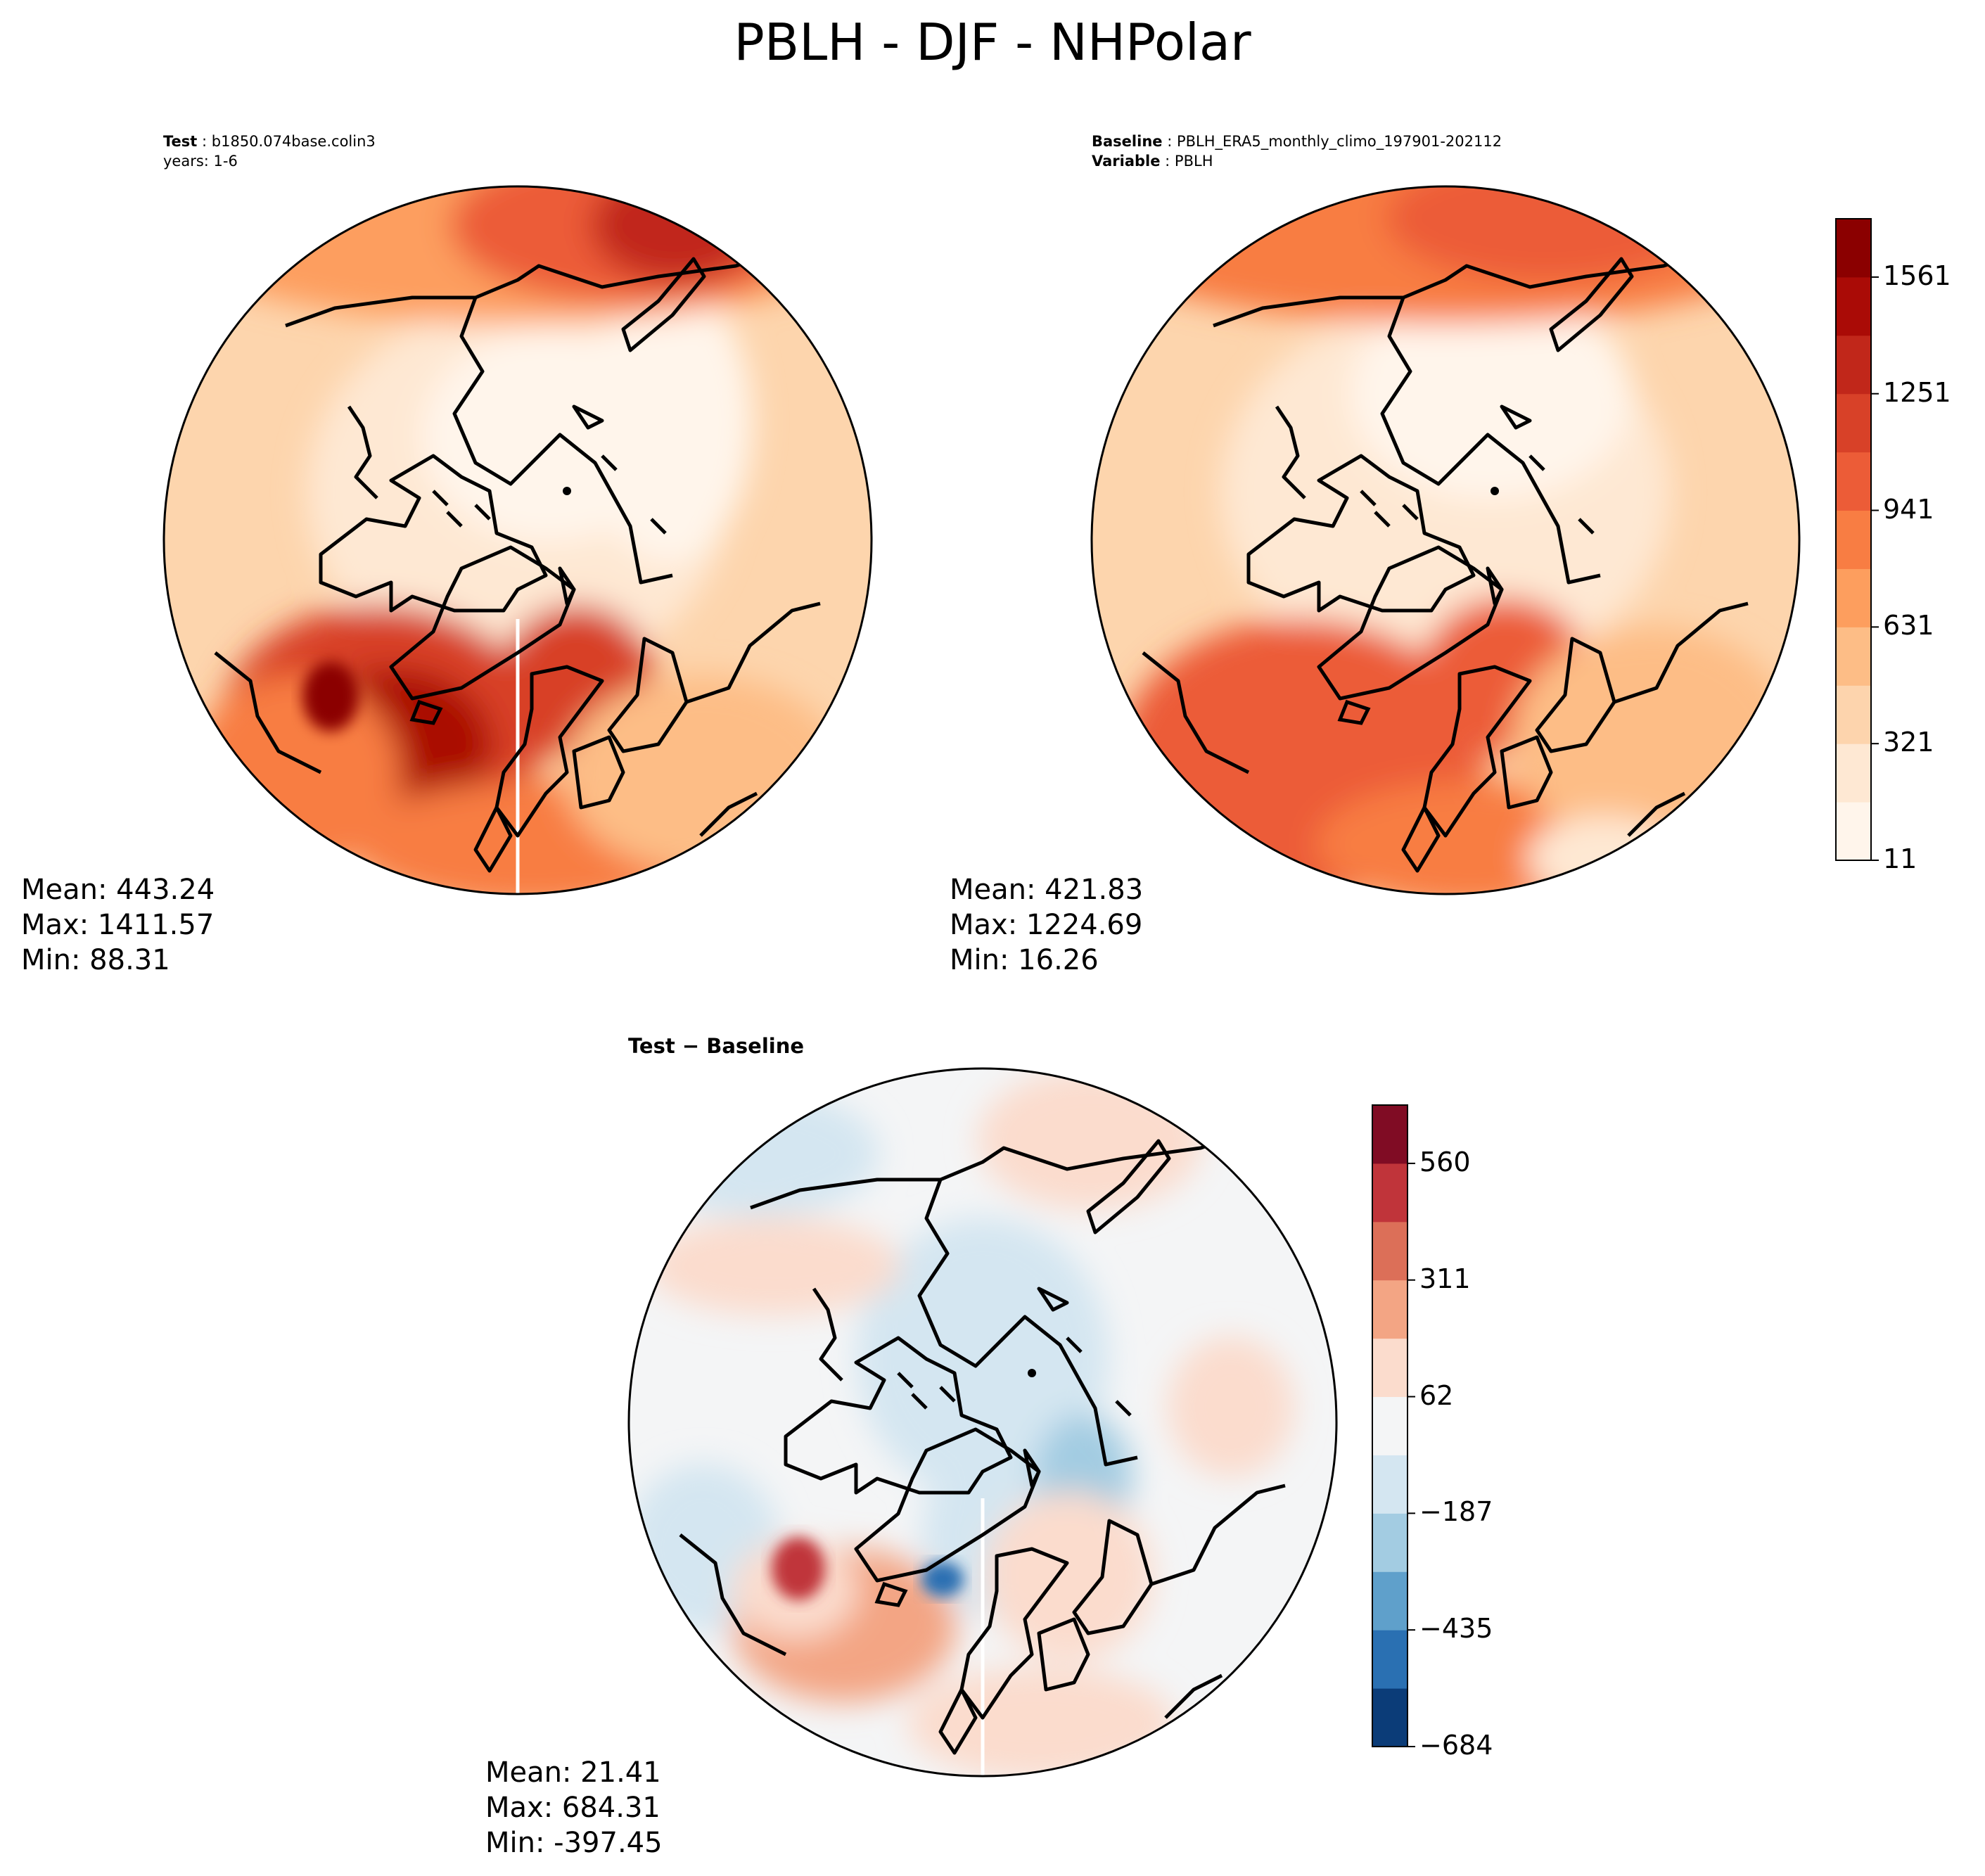 The image size is (1985, 1876). Describe the element at coordinates (1047, 890) in the screenshot. I see `baseline-mean: Mean: 421.83` at that location.